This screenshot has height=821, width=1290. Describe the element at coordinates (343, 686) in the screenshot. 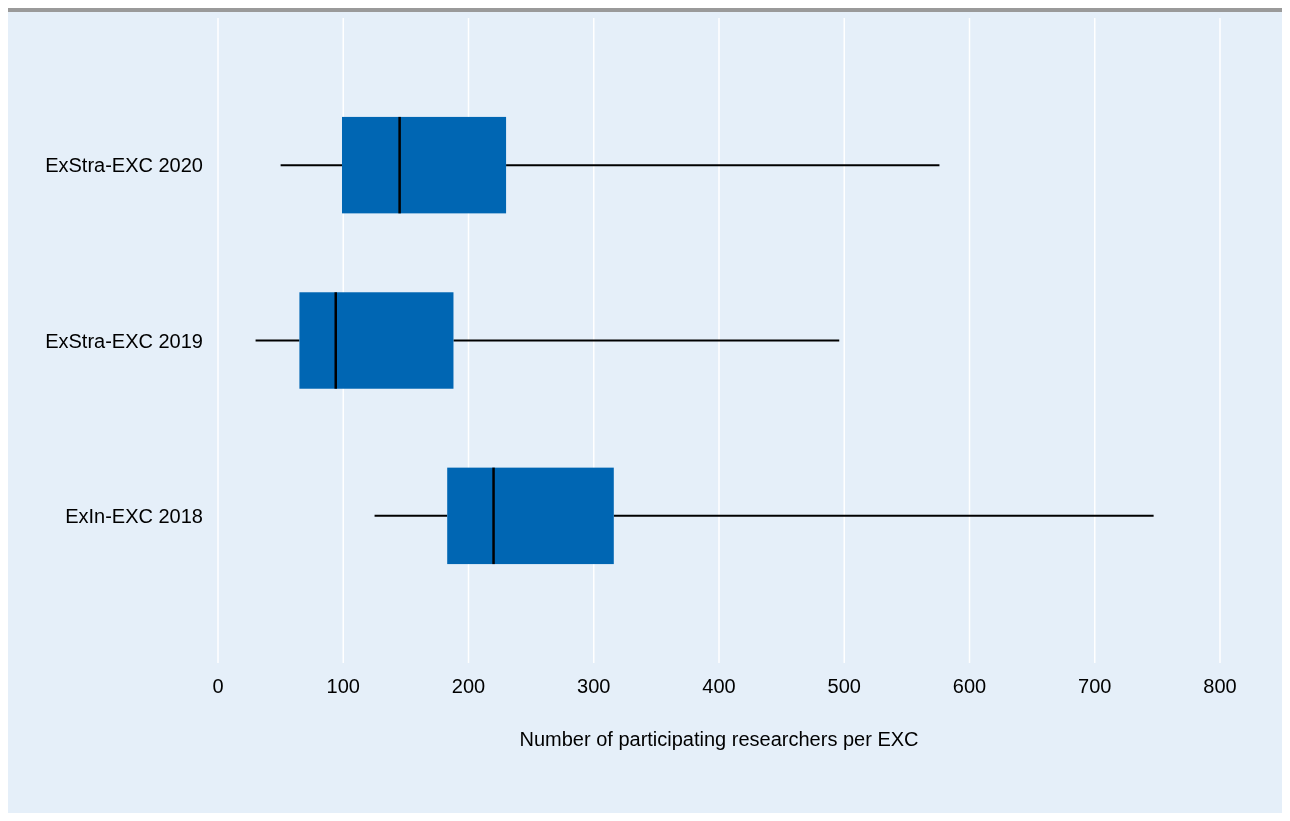

I see `x-tick-label: 100` at that location.